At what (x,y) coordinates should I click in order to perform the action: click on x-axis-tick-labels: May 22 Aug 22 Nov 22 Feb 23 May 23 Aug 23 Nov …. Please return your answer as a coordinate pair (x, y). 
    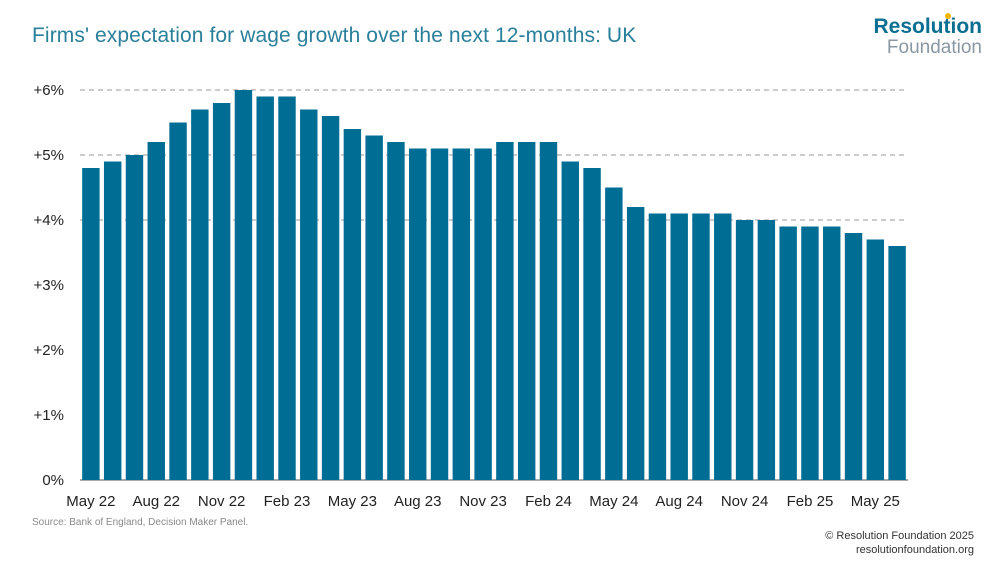
    Looking at the image, I should click on (483, 501).